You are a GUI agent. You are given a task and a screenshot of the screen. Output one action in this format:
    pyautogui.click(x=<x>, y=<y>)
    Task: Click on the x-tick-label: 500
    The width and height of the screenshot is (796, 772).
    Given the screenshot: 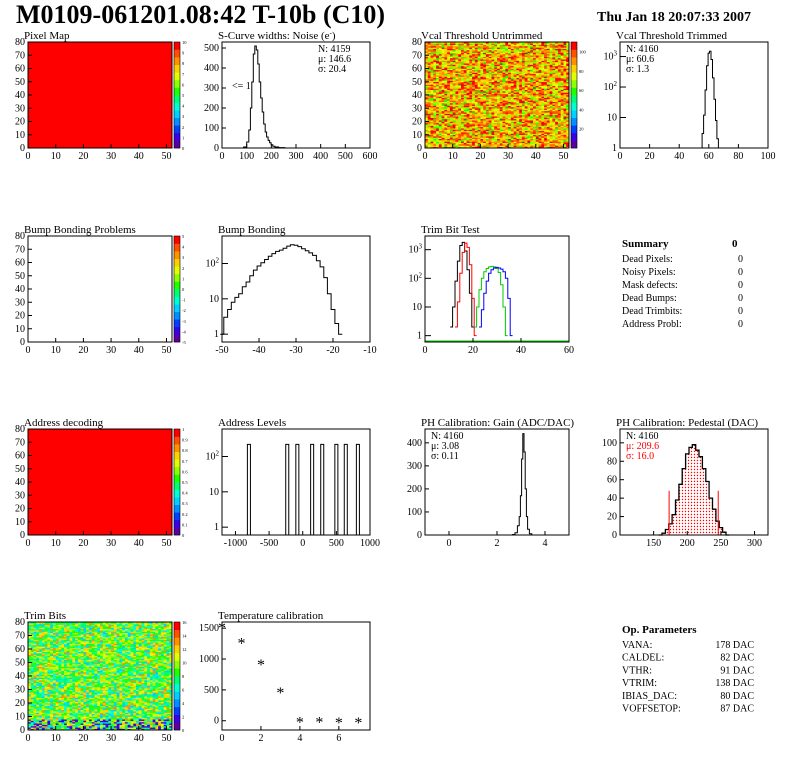 What is the action you would take?
    pyautogui.click(x=345, y=156)
    